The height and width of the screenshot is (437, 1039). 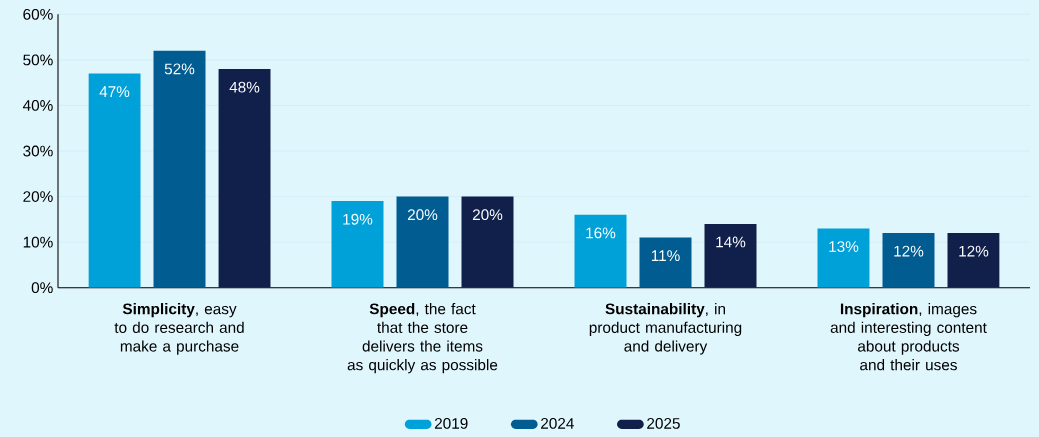 What do you see at coordinates (38, 14) in the screenshot?
I see `y-tick-label: 60%` at bounding box center [38, 14].